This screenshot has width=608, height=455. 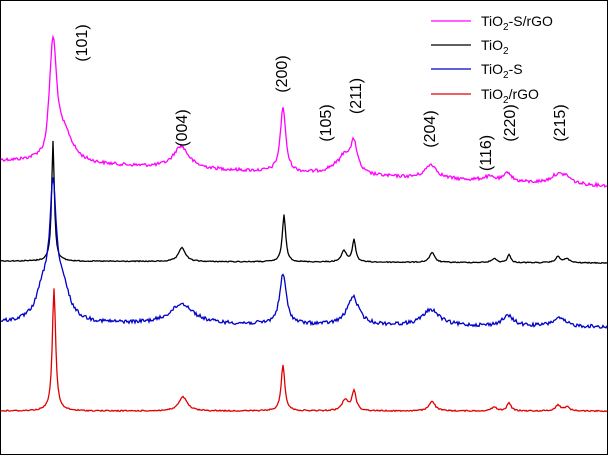 What do you see at coordinates (82, 42) in the screenshot?
I see `peak-label: (101)` at bounding box center [82, 42].